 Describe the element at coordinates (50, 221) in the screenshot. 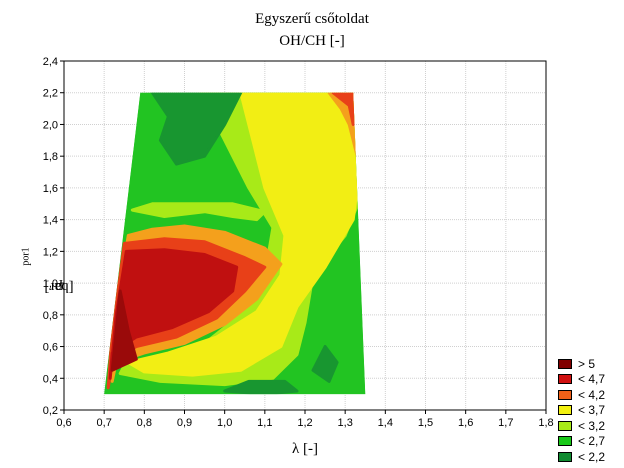

I see `y-tick-label: 1,4` at that location.